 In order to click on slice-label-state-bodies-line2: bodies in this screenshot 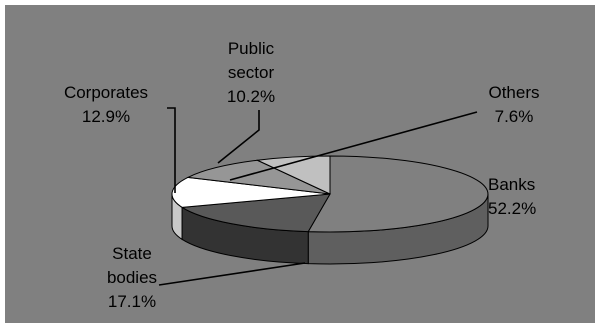, I will do `click(132, 277)`.